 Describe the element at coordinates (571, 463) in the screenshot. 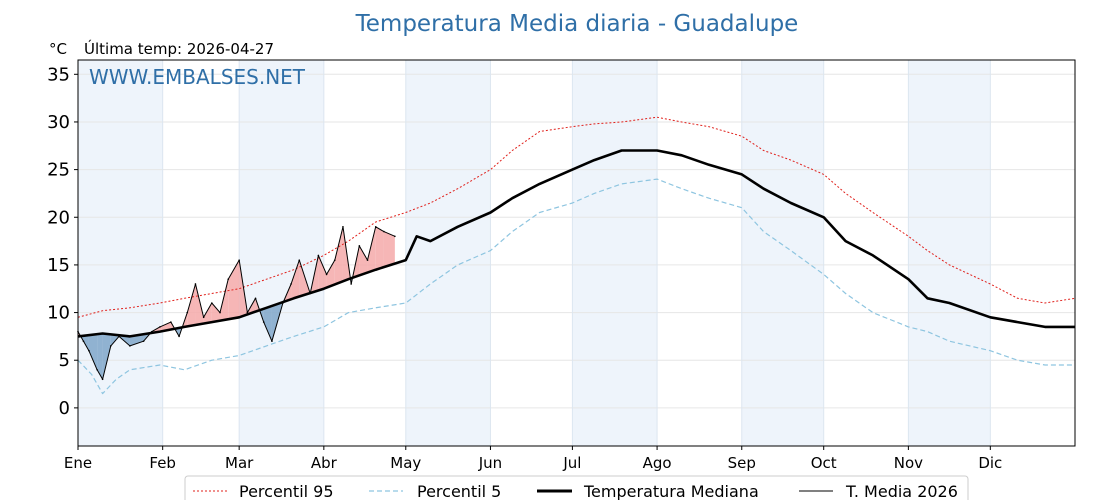

I see `x-tick-label-jul: Jul` at that location.